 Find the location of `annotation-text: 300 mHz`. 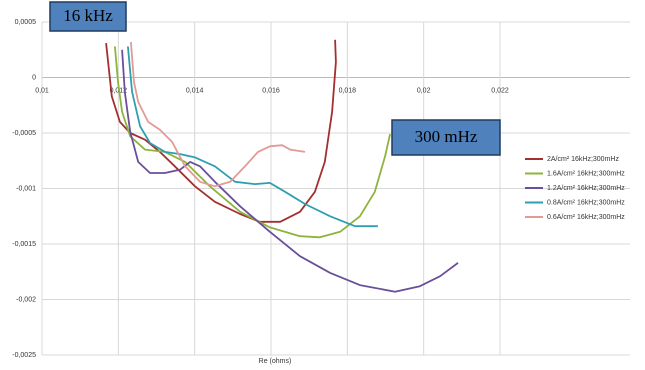

annotation-text: 300 mHz is located at coordinates (446, 136).